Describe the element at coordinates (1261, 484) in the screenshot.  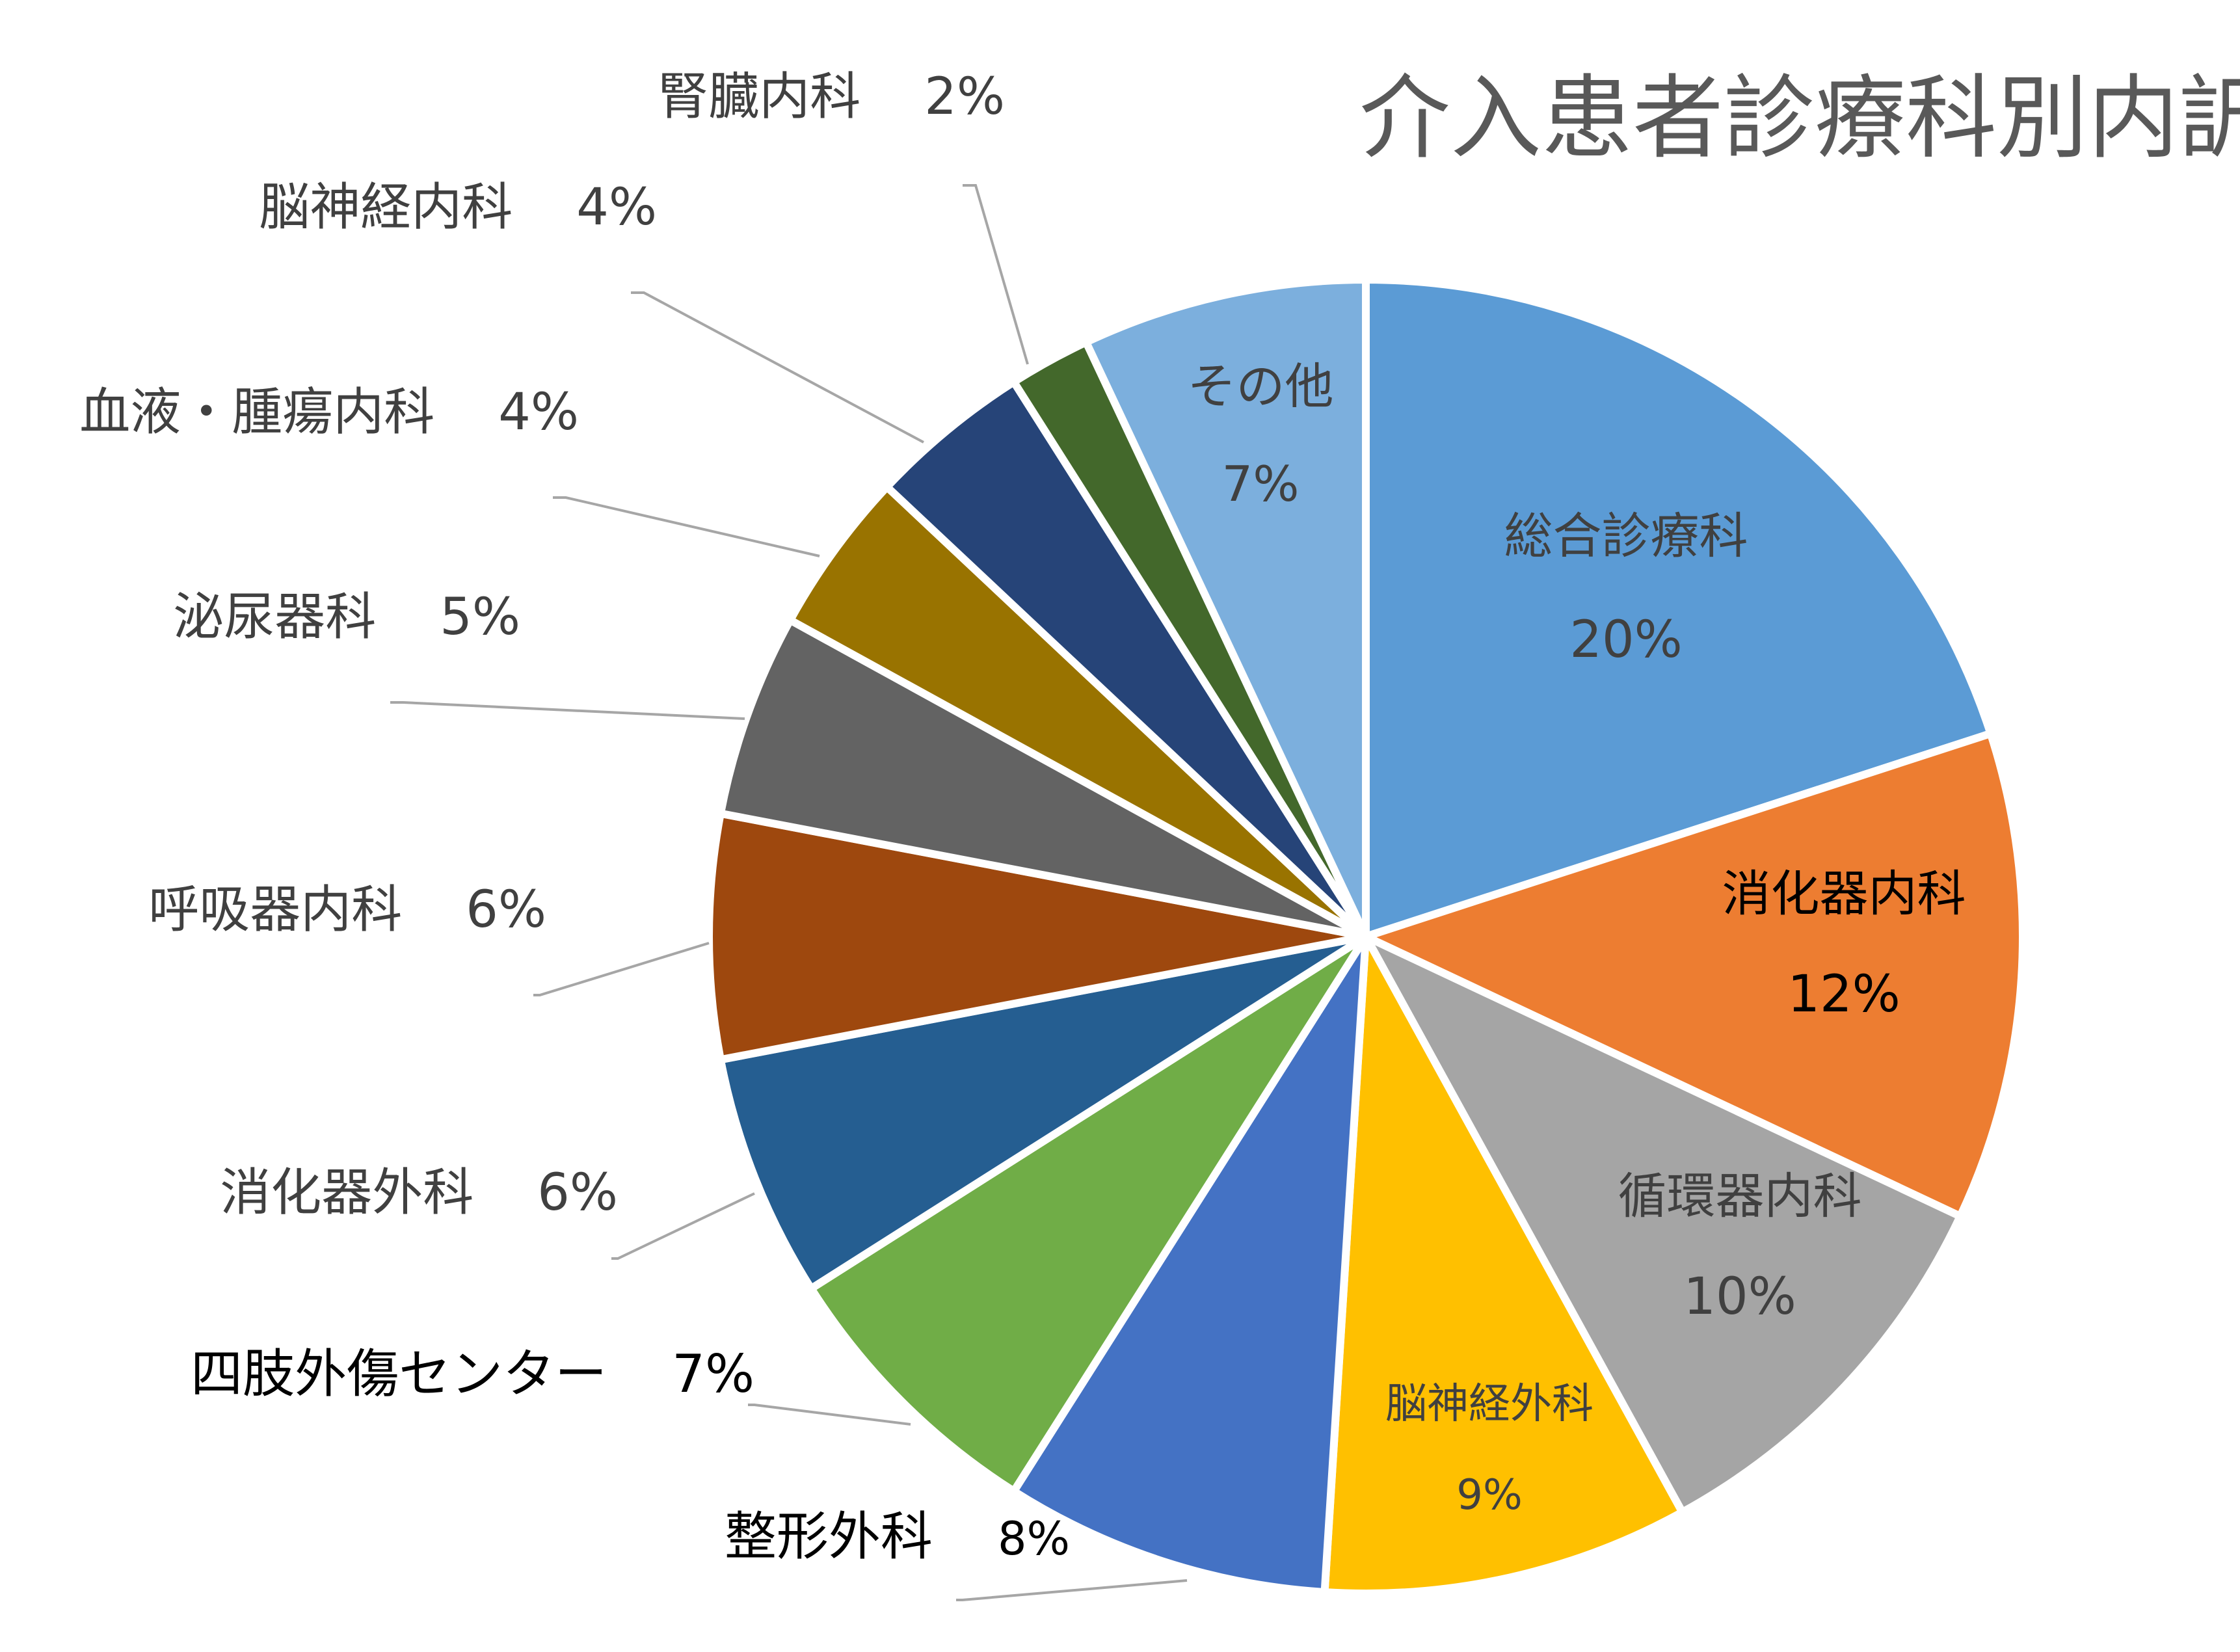
I see `slice-value-label: 7%` at that location.